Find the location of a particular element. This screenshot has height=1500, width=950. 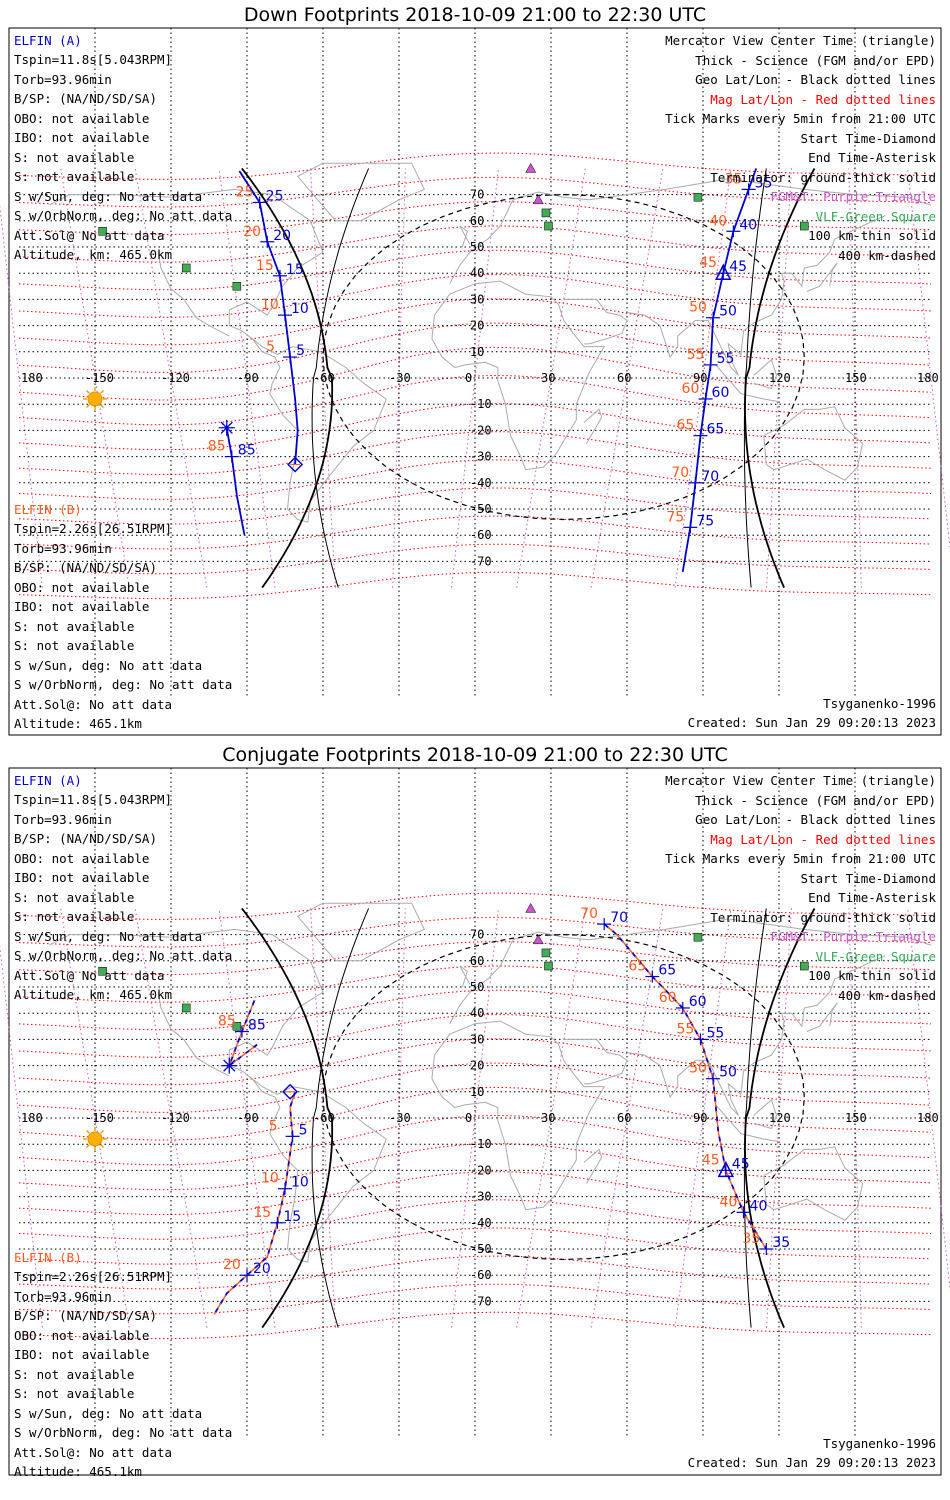

tick-label-a: 25 is located at coordinates (275, 196).